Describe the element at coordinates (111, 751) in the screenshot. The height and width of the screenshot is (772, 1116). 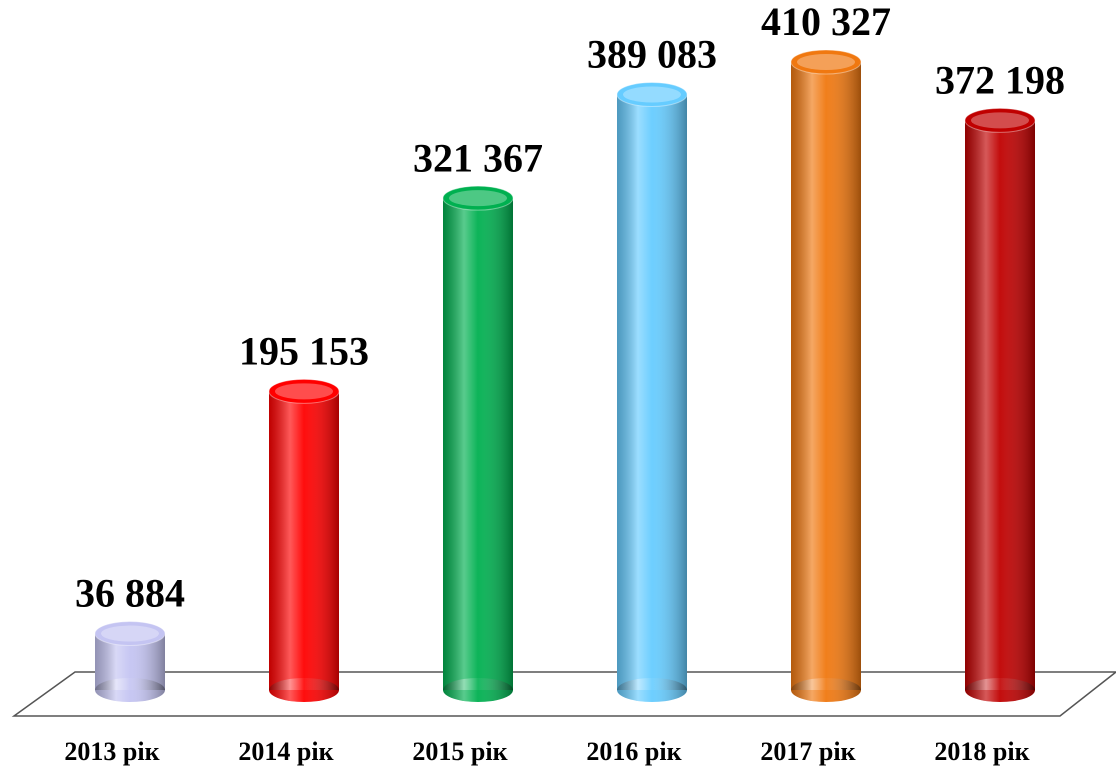
I see `x-tick-label: 2013 рік` at that location.